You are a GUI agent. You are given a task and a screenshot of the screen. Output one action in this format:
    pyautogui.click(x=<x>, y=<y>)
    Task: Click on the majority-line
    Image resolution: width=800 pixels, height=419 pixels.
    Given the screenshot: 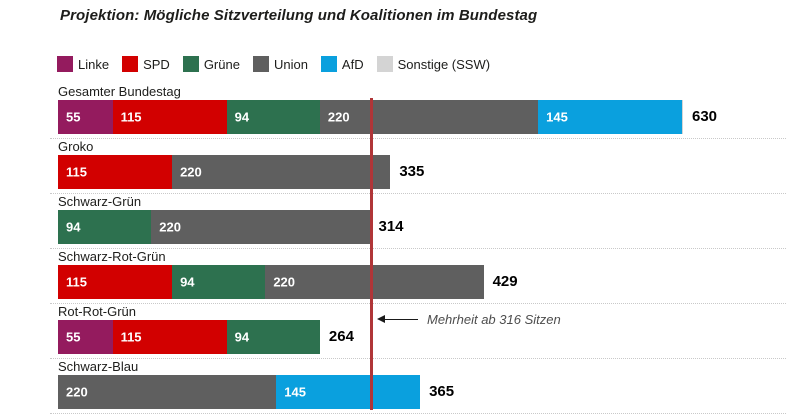 What is the action you would take?
    pyautogui.click(x=371, y=254)
    